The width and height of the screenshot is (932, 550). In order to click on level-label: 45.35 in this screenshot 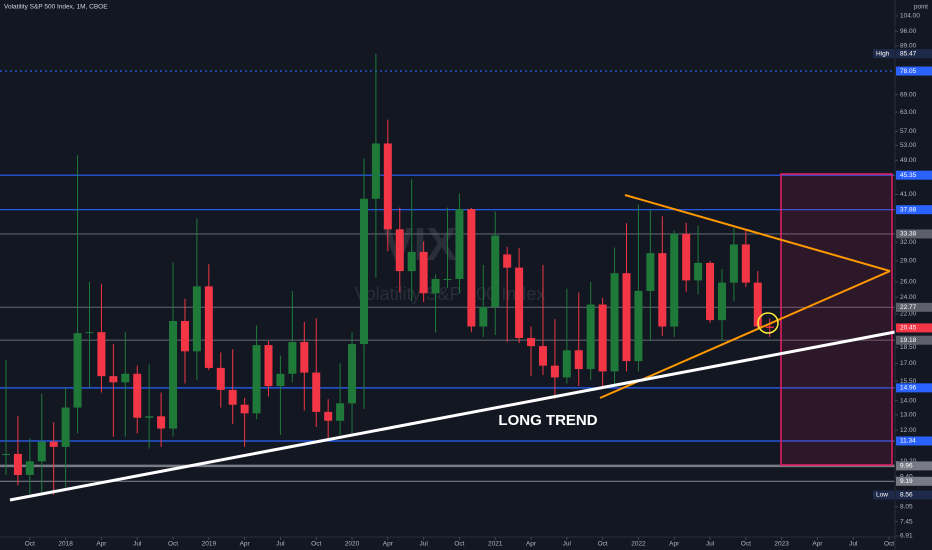, I will do `click(908, 175)`.